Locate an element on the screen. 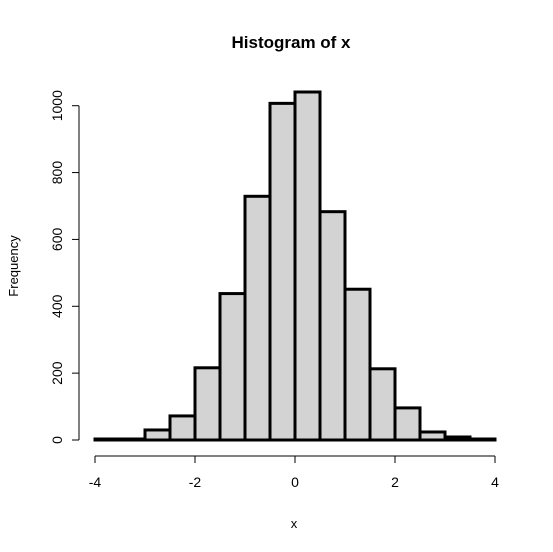 This screenshot has height=552, width=553. chart-title: Histogram of x is located at coordinates (291, 42).